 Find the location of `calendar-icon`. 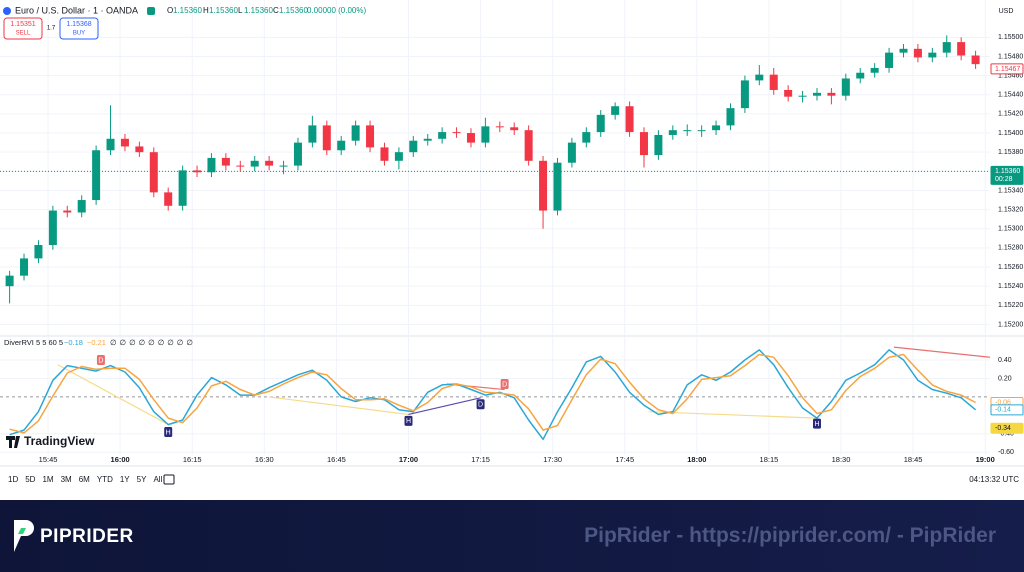

calendar-icon is located at coordinates (169, 479).